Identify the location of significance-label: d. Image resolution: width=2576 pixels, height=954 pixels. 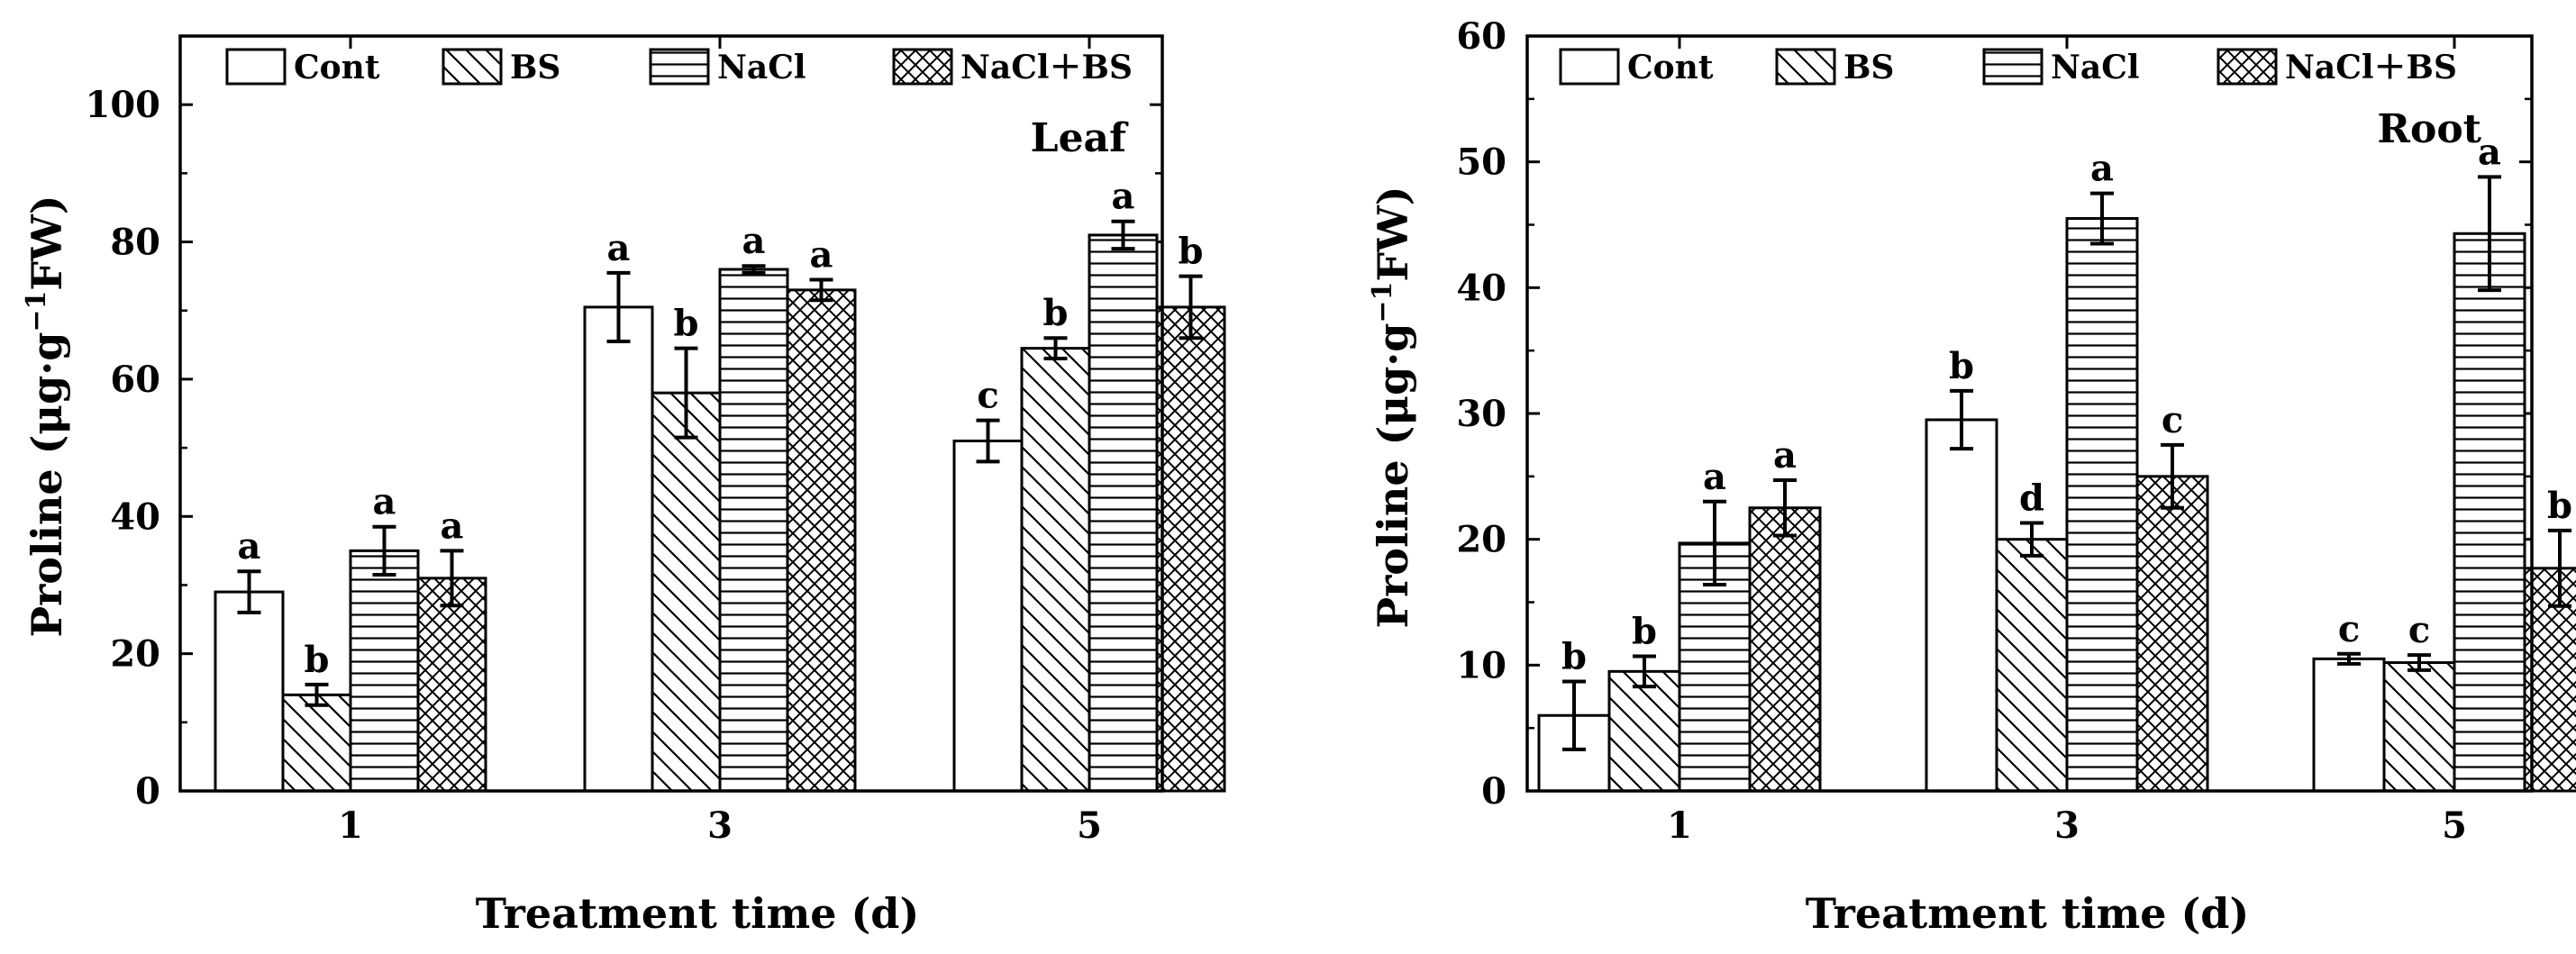
(2031, 499).